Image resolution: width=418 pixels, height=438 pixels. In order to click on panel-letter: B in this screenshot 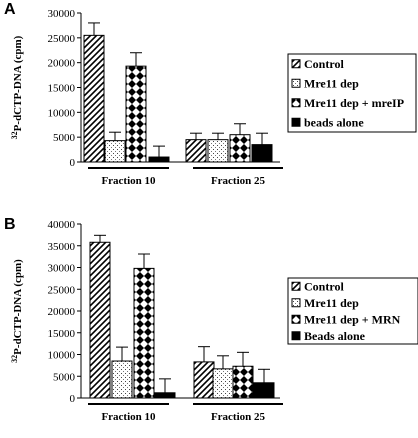, I will do `click(10, 224)`.